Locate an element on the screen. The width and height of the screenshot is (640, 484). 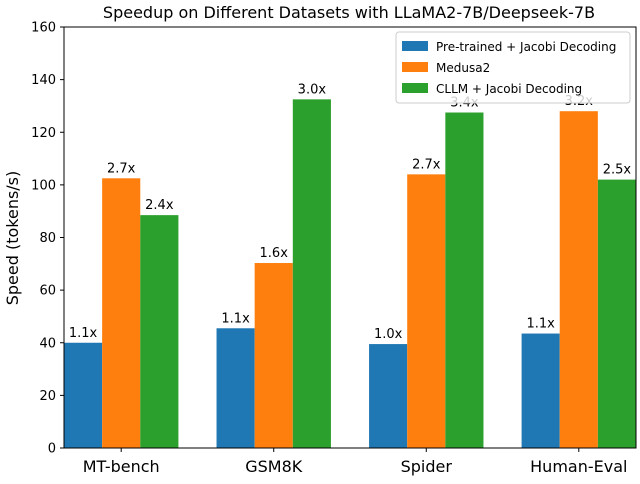
y-tick-label: 60 is located at coordinates (47, 291).